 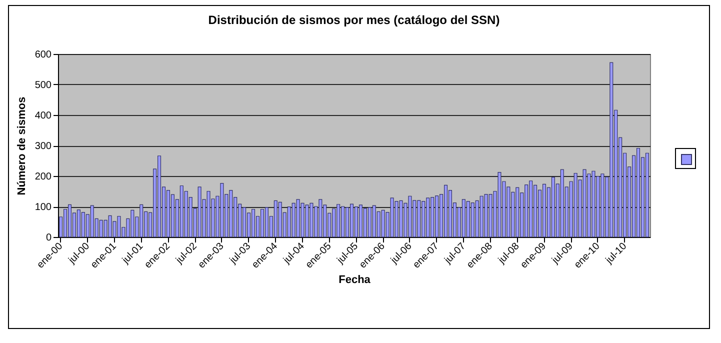 I want to click on y-tick-label: 300, so click(x=43, y=146).